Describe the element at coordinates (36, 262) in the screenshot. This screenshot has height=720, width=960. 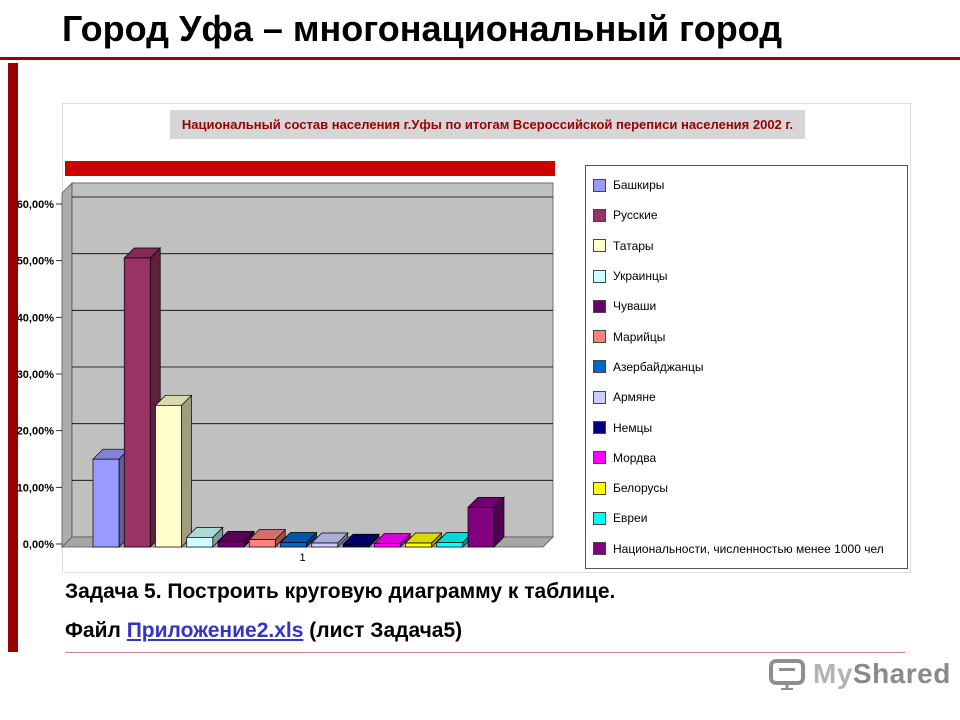
I see `y-tick-label: 50,00%` at that location.